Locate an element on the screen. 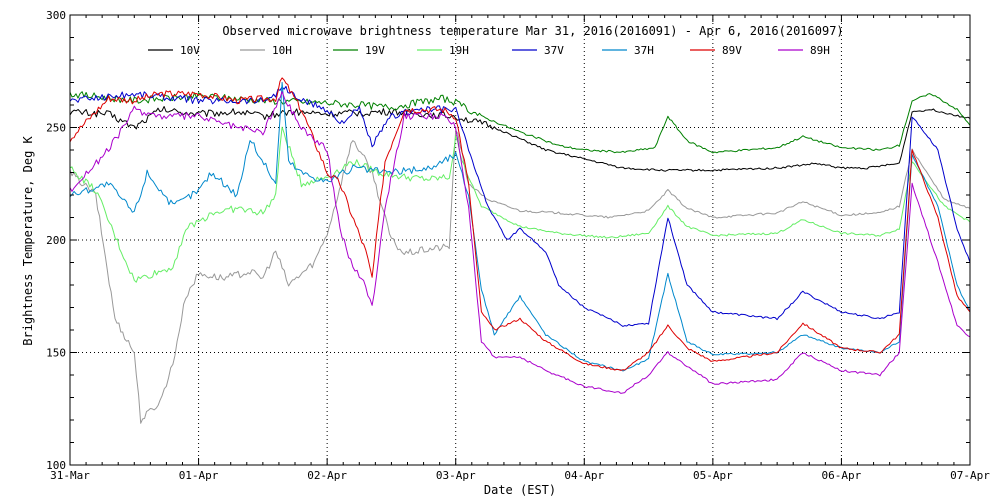 This screenshot has height=500, width=1000. y-tick-label: 250 is located at coordinates (56, 128).